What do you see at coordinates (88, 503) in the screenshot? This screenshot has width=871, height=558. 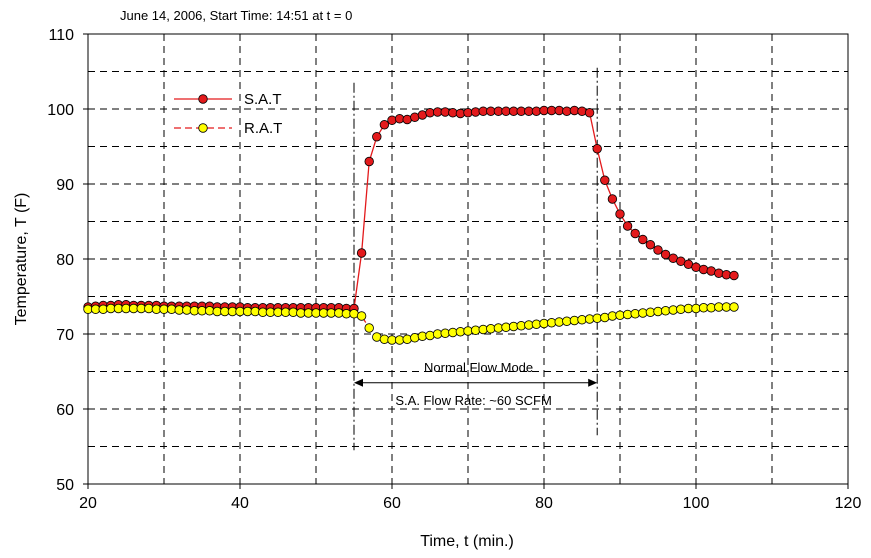 I see `x-tick-label: 20` at bounding box center [88, 503].